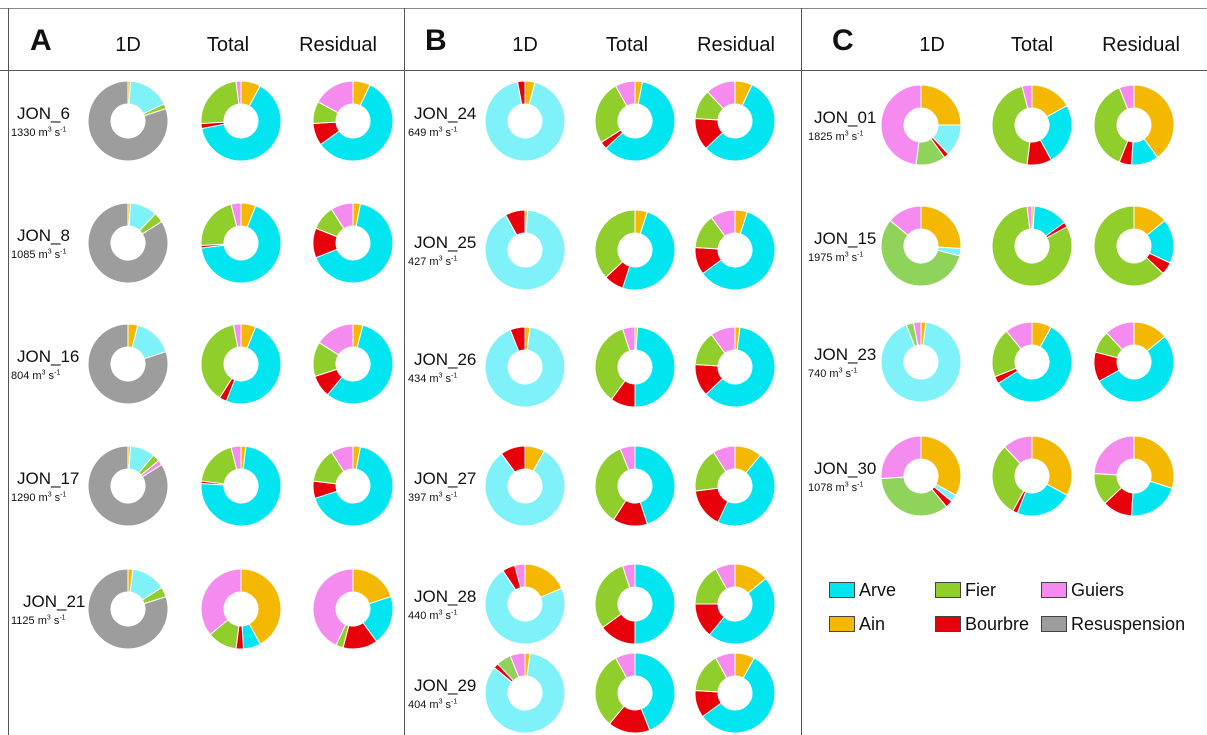  I want to click on discharge-label-jon-29: 404 m3 s-1, so click(433, 704).